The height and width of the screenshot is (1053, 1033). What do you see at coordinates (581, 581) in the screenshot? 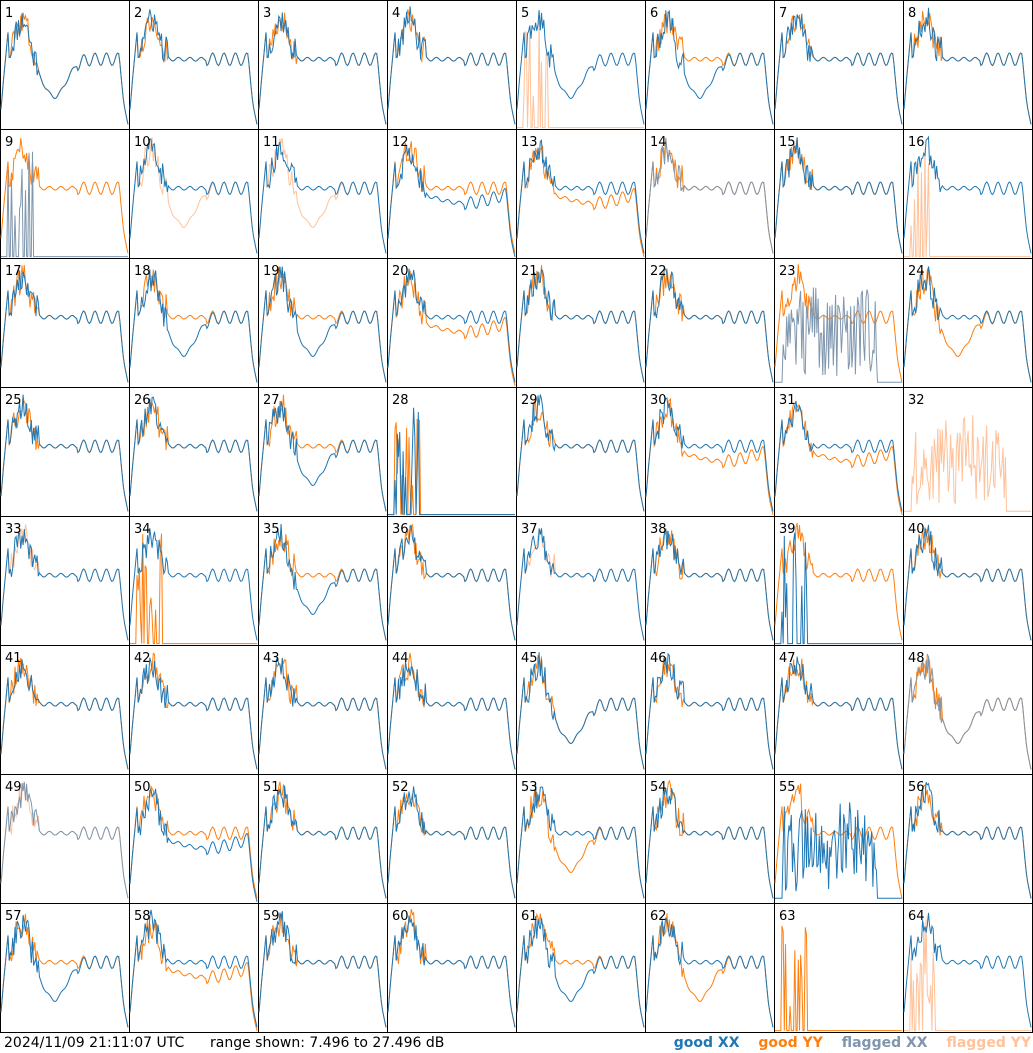
I see `panel-37: 37` at bounding box center [581, 581].